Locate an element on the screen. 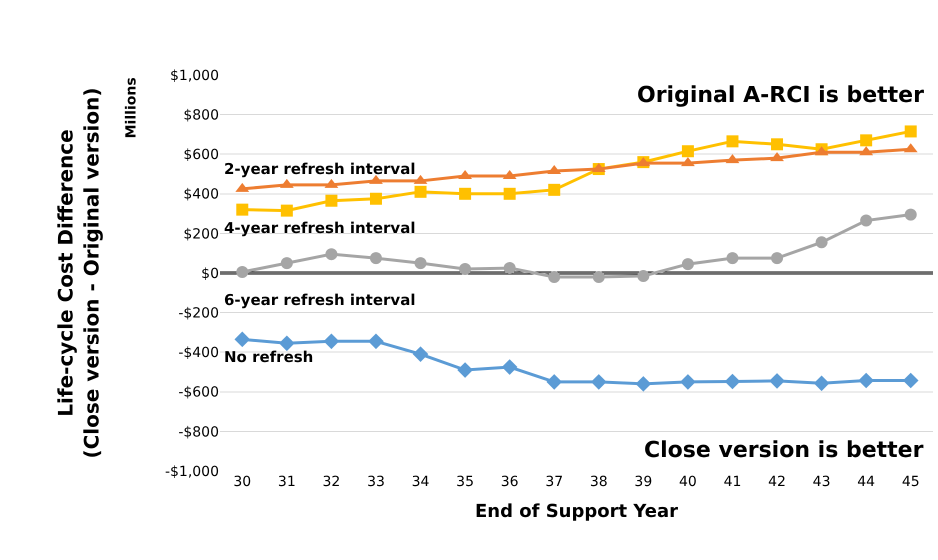 The height and width of the screenshot is (560, 938). text: Millions is located at coordinates (131, 107).